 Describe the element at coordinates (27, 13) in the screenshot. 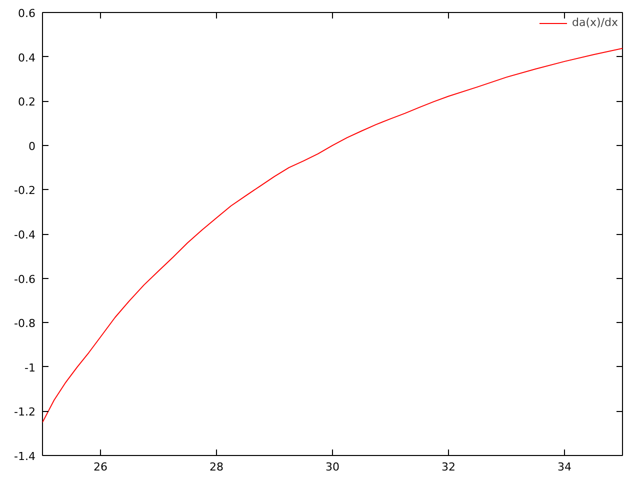

I see `y-tick-label: 0.6` at that location.